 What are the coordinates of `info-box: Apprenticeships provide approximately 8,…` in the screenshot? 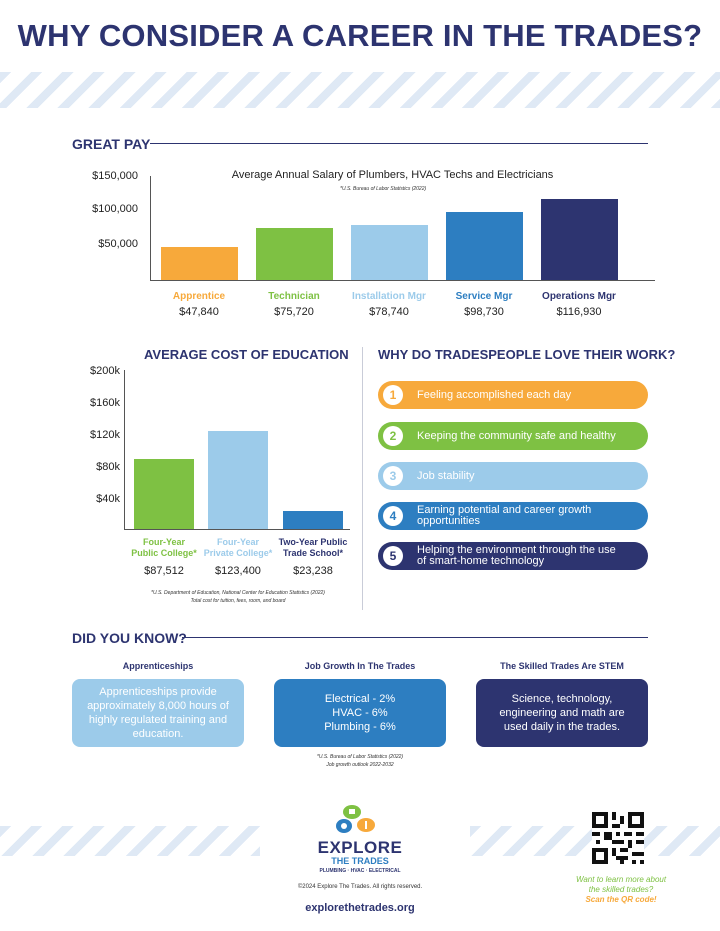 It's located at (158, 713).